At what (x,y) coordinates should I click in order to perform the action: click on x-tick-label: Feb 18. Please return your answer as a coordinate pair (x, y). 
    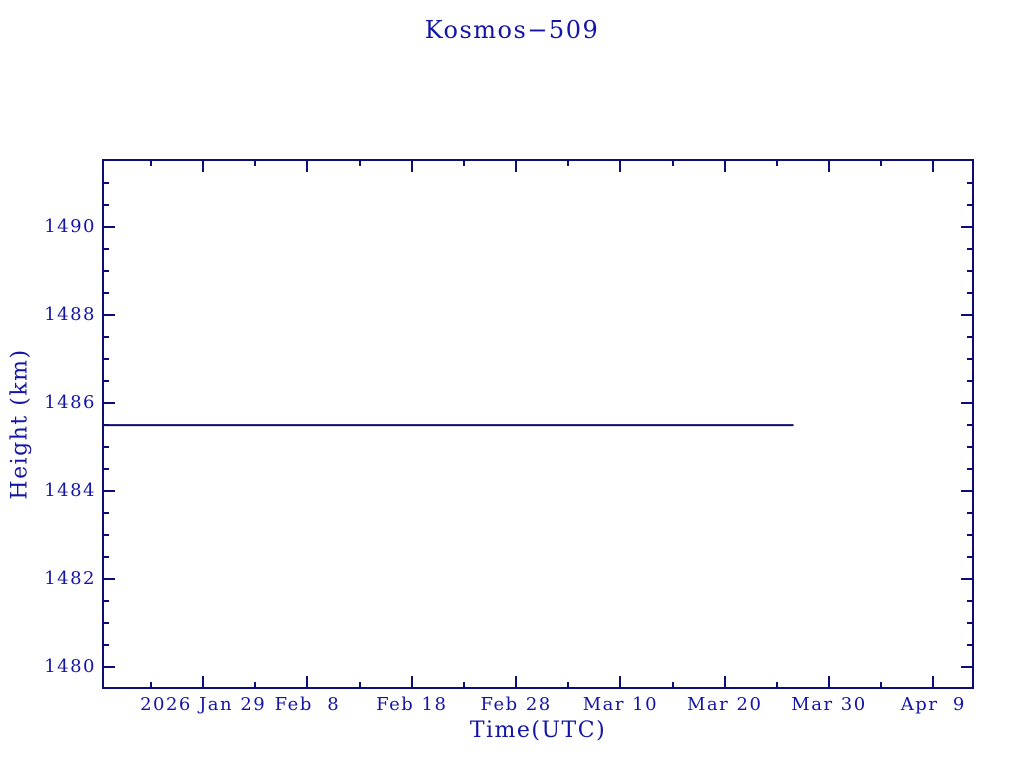
    Looking at the image, I should click on (412, 704).